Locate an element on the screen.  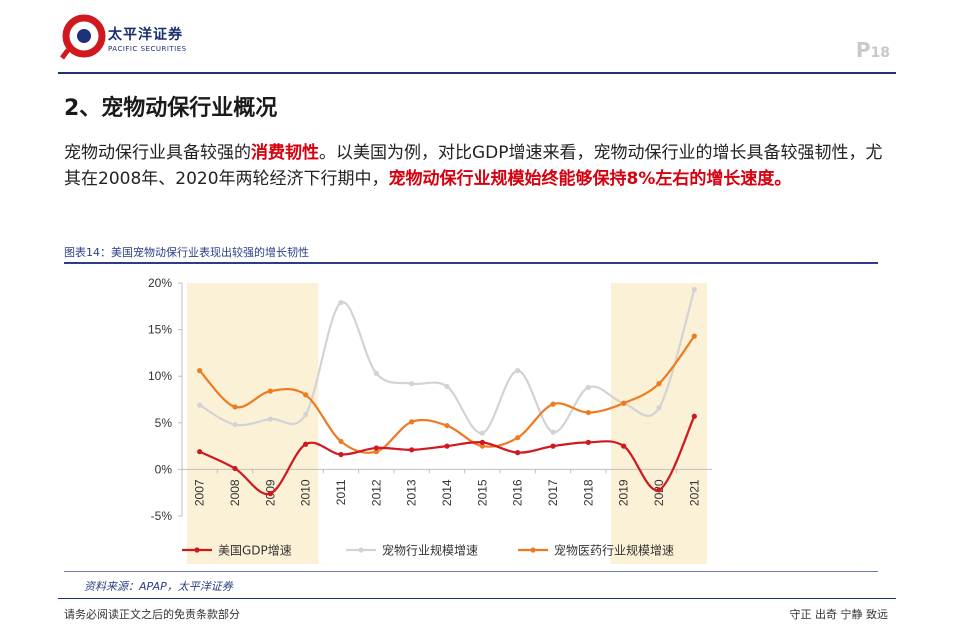
y-tick-label: -5% is located at coordinates (162, 516).